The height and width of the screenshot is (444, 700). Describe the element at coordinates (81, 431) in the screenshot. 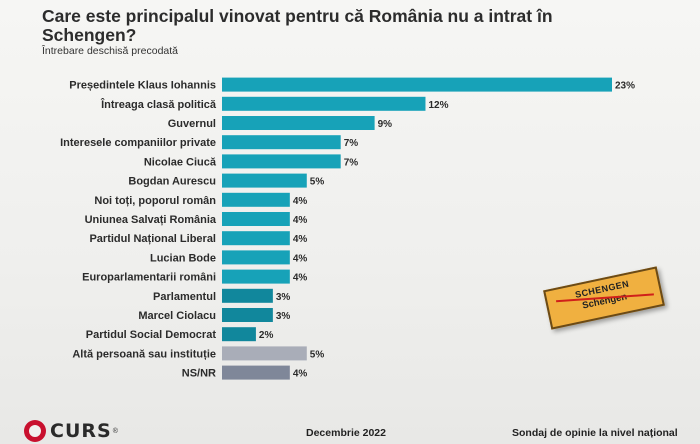

I see `logo-text: CURS` at that location.